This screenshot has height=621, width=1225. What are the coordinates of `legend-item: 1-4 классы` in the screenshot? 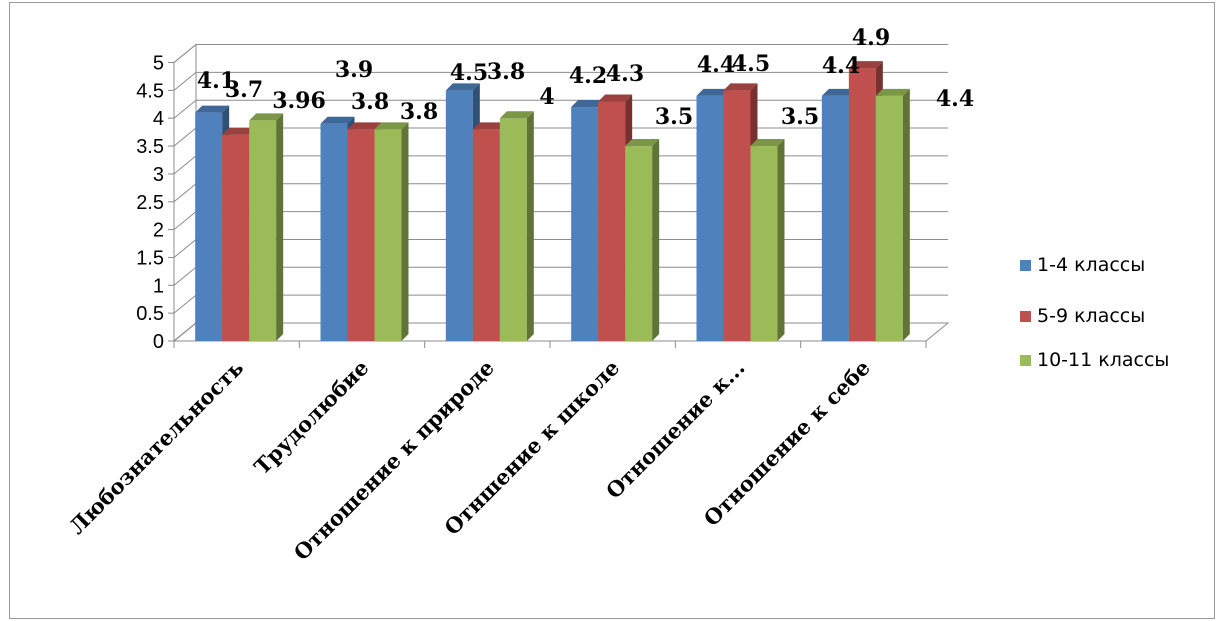 It's located at (1082, 265).